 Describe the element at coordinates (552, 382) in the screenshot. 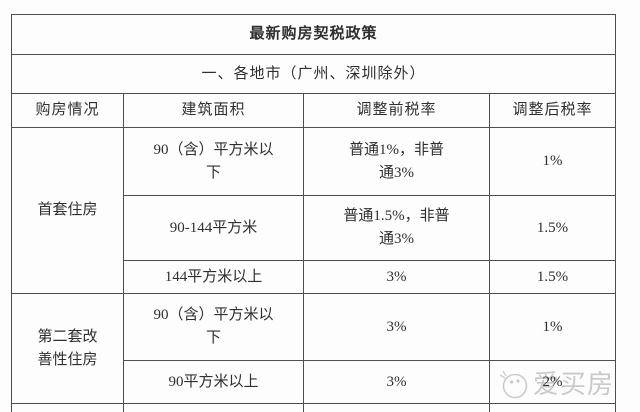

I see `cell-rate-after: 2%` at that location.